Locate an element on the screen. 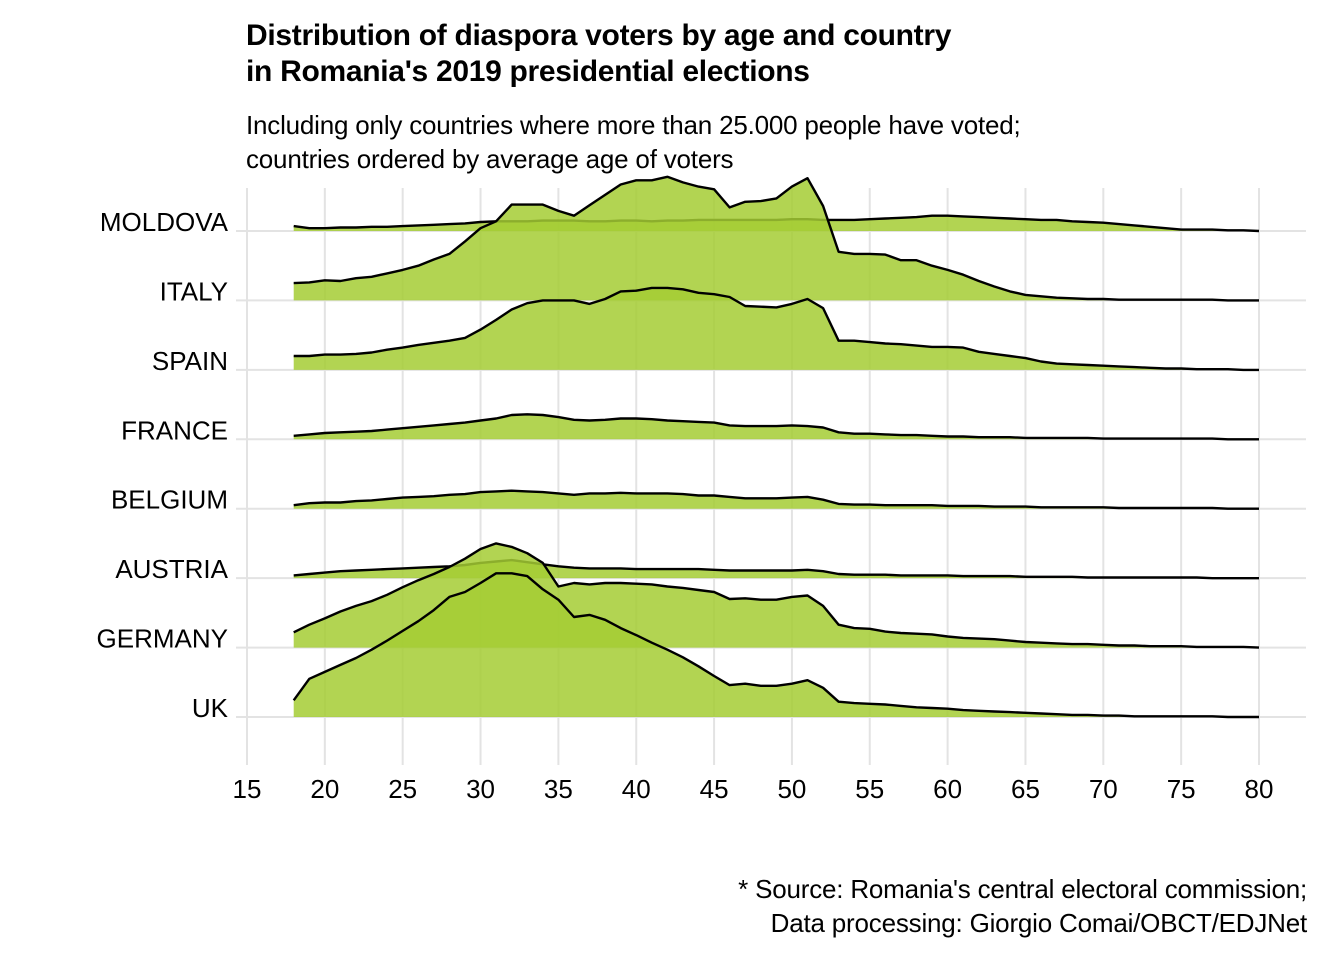 The width and height of the screenshot is (1344, 960). x-tick-label-15: 15 is located at coordinates (247, 789).